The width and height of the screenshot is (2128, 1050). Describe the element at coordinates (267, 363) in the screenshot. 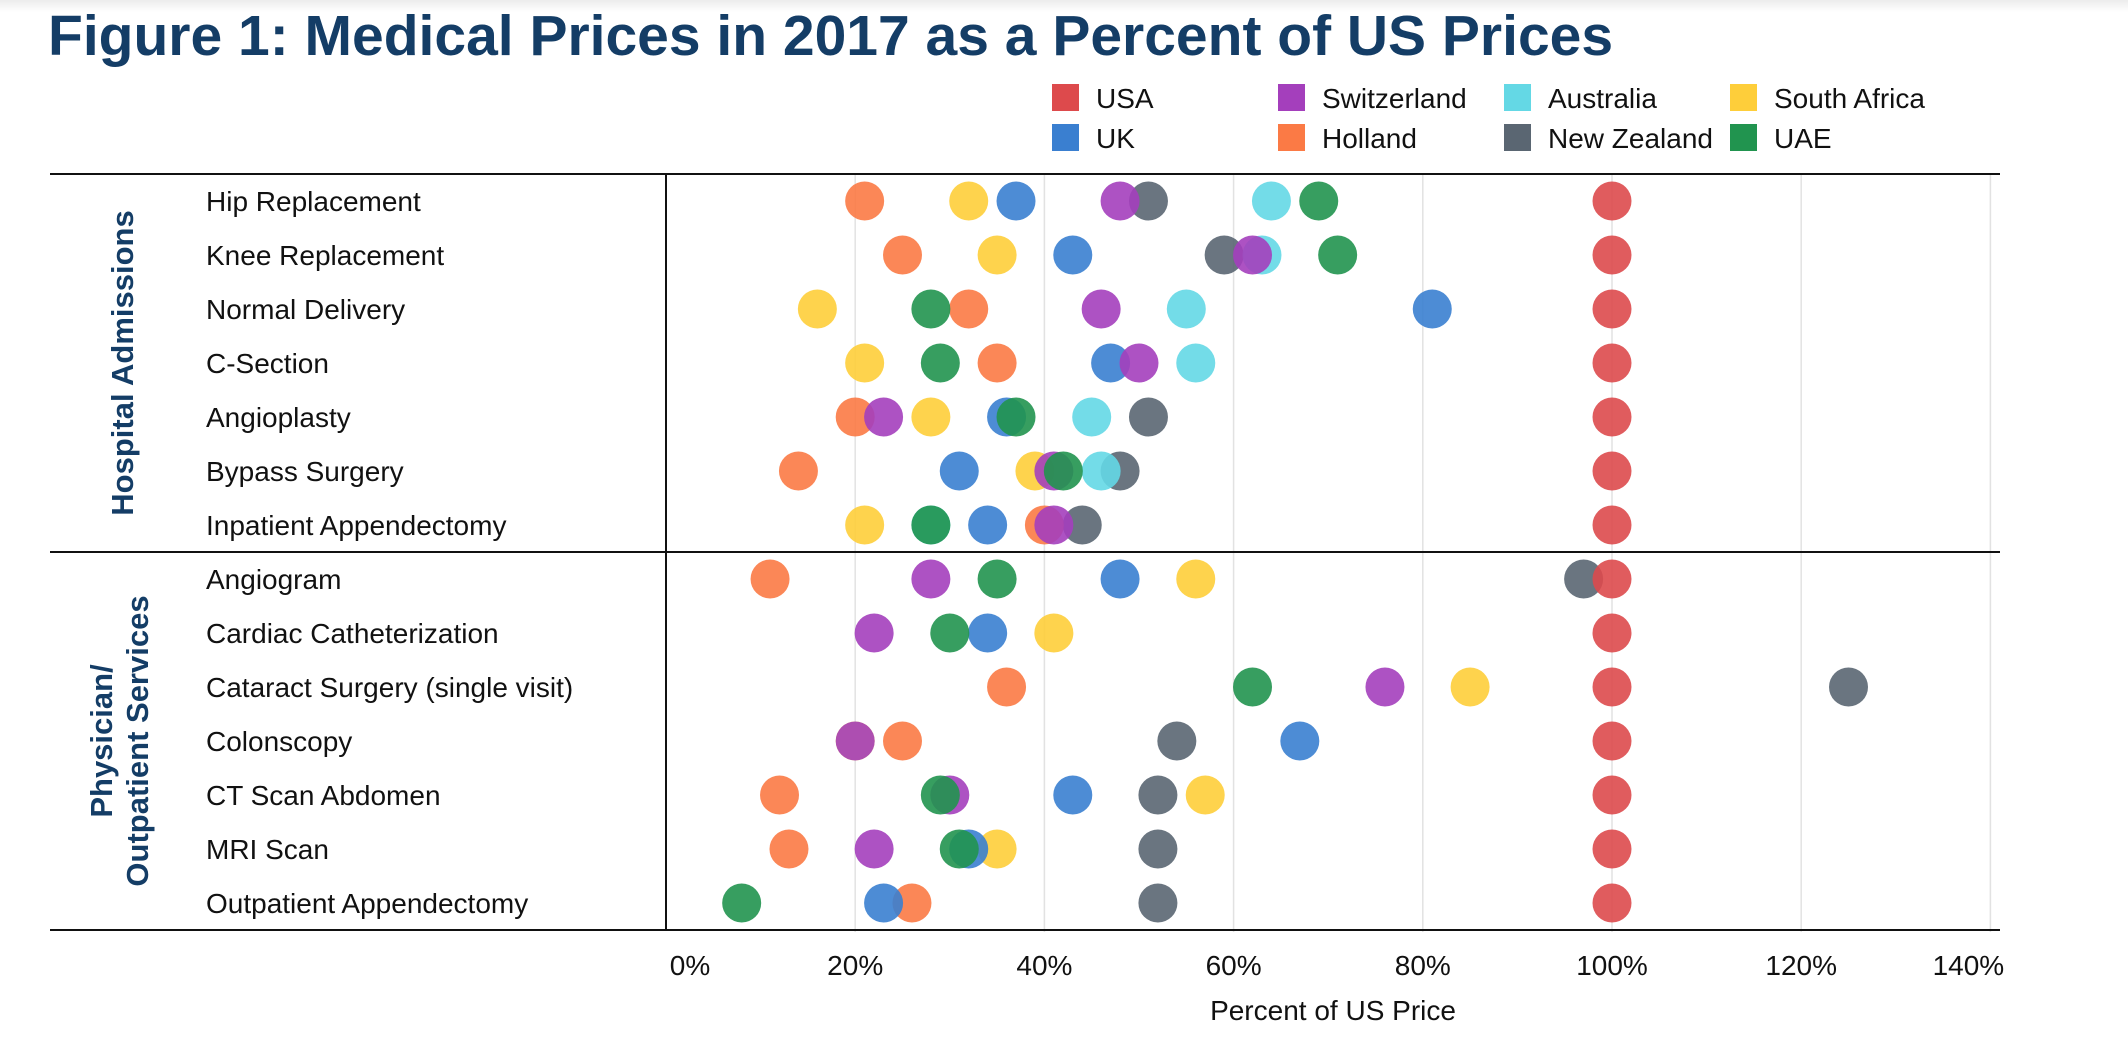

I see `row-label-c-section: C-Section` at that location.